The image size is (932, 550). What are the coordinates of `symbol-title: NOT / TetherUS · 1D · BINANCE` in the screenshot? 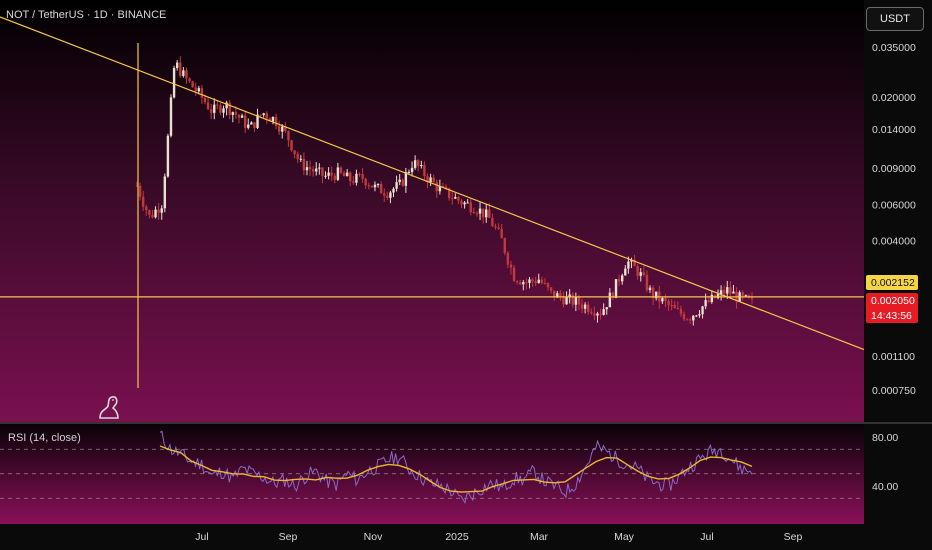 It's located at (86, 15).